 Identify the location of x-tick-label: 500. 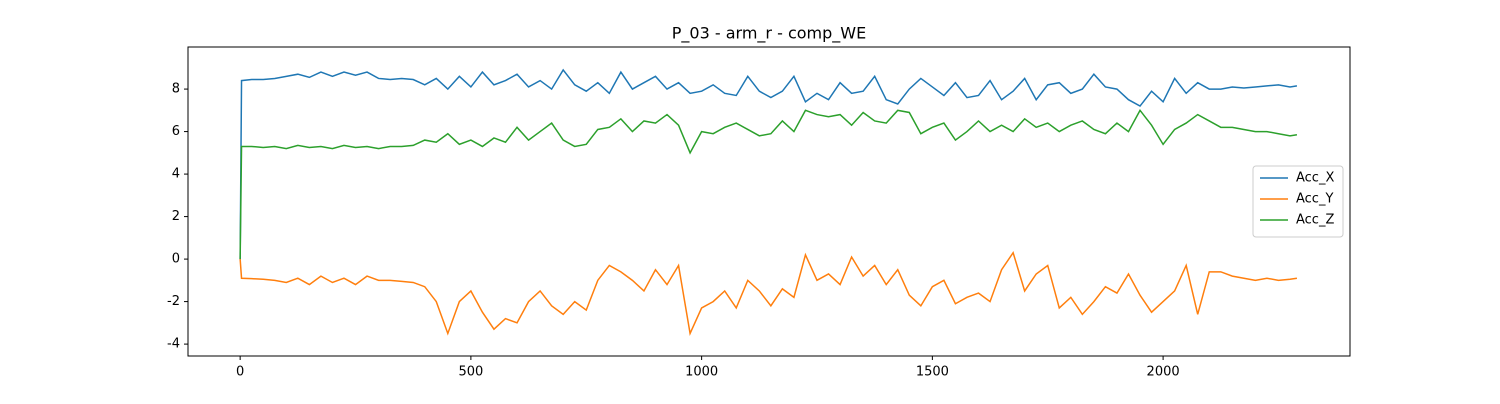
(470, 372).